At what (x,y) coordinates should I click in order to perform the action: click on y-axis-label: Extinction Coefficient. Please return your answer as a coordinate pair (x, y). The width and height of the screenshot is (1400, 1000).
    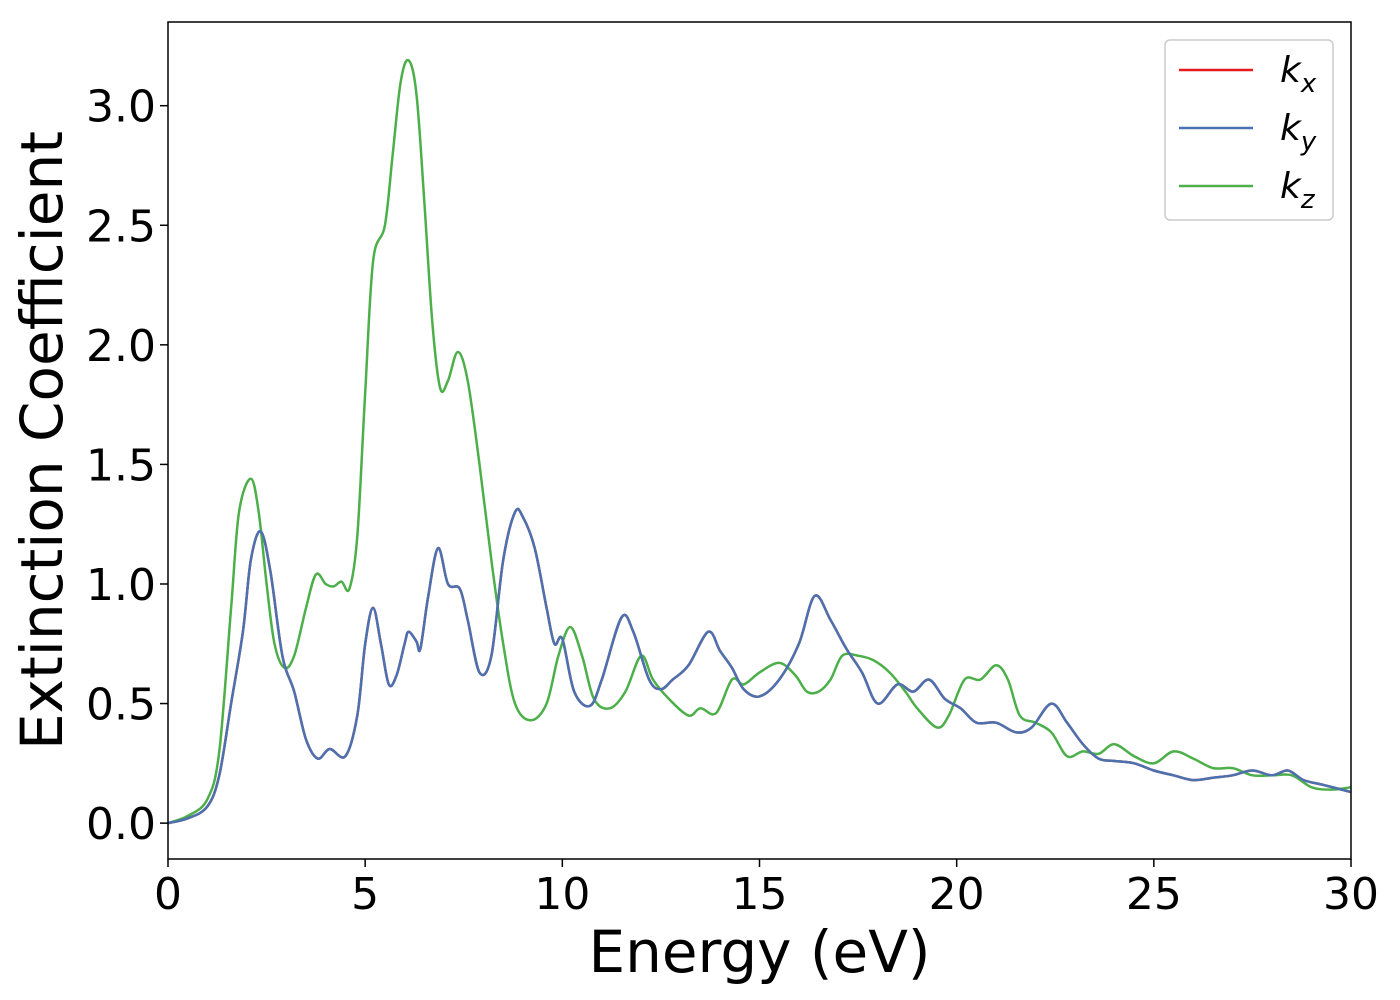
    Looking at the image, I should click on (42, 440).